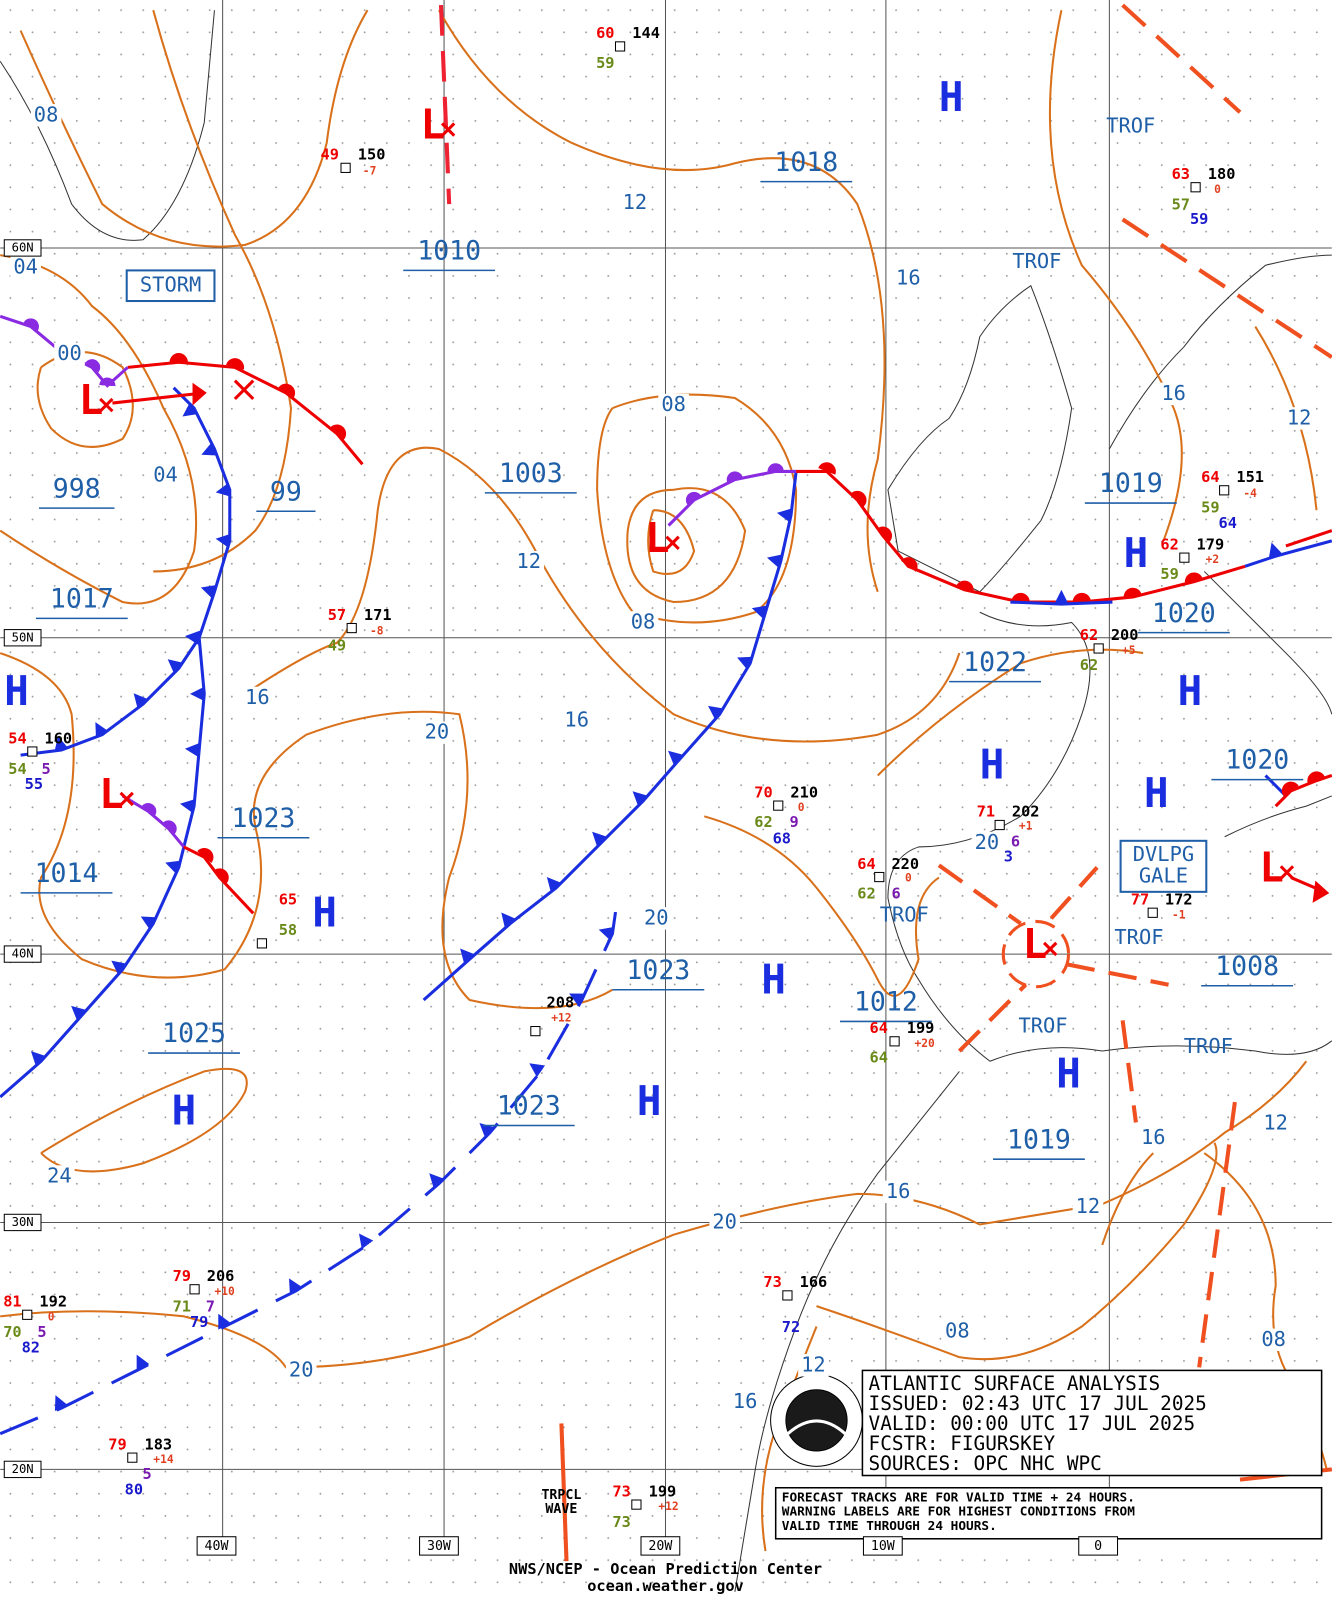  Describe the element at coordinates (561, 1509) in the screenshot. I see `tropical-wave-label: WAVE` at that location.